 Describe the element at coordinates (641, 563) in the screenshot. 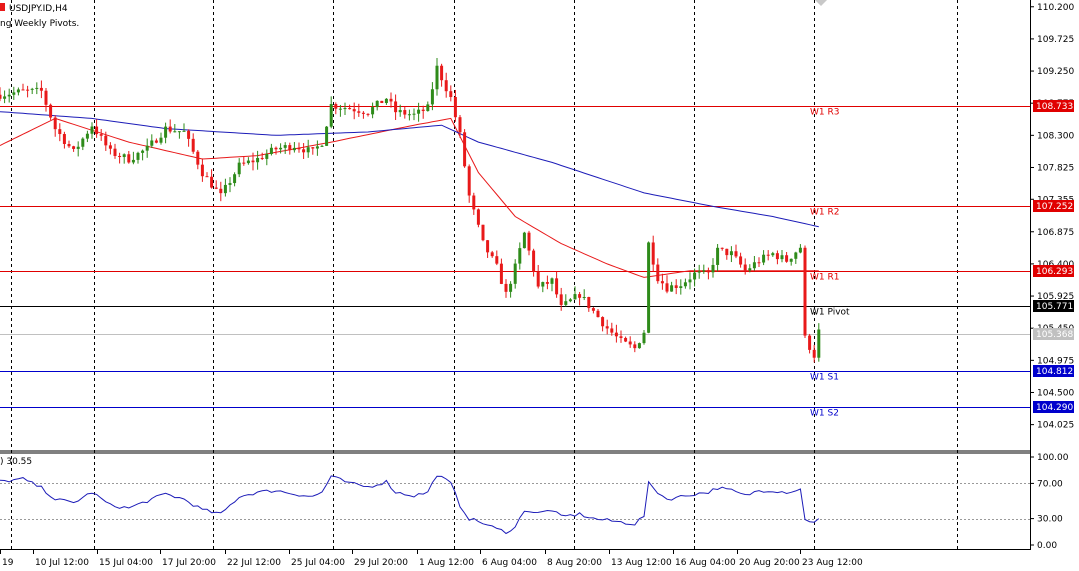

I see `time-tick-label-10: 13 Aug 12:00` at that location.